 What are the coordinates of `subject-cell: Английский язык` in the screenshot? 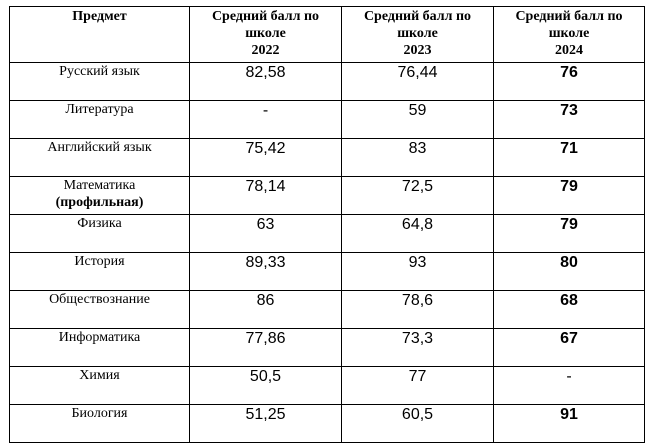 It's located at (99, 157).